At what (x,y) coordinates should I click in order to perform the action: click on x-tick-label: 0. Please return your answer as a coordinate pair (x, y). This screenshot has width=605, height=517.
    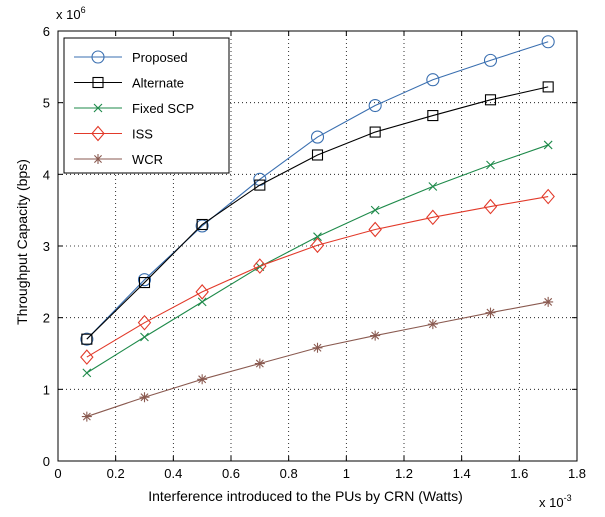
    Looking at the image, I should click on (57, 473).